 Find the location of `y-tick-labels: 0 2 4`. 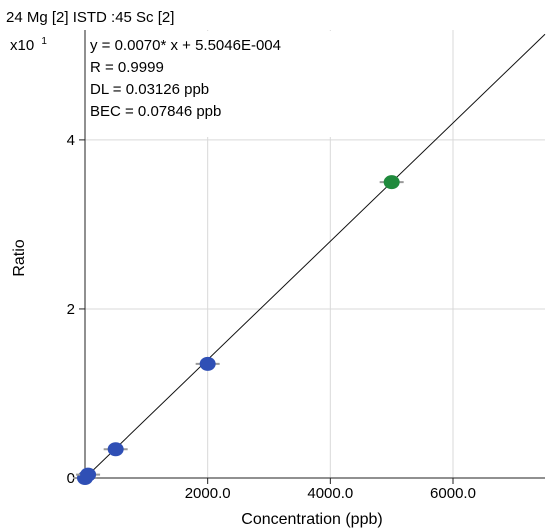

y-tick-labels: 0 2 4 is located at coordinates (76, 309).